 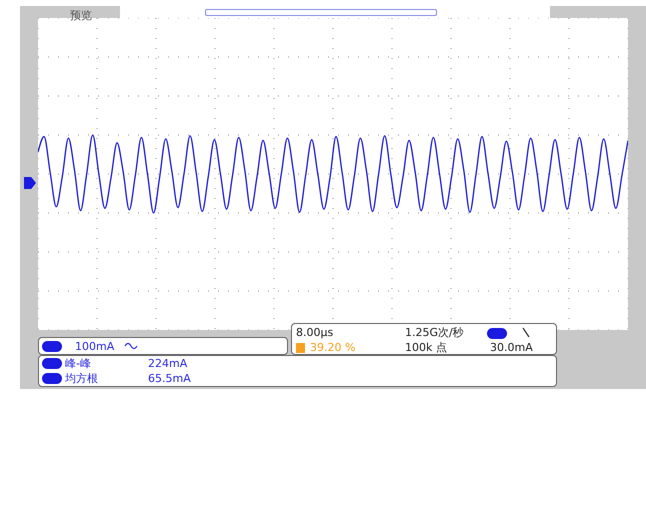 I want to click on text: 预览, so click(x=81, y=15).